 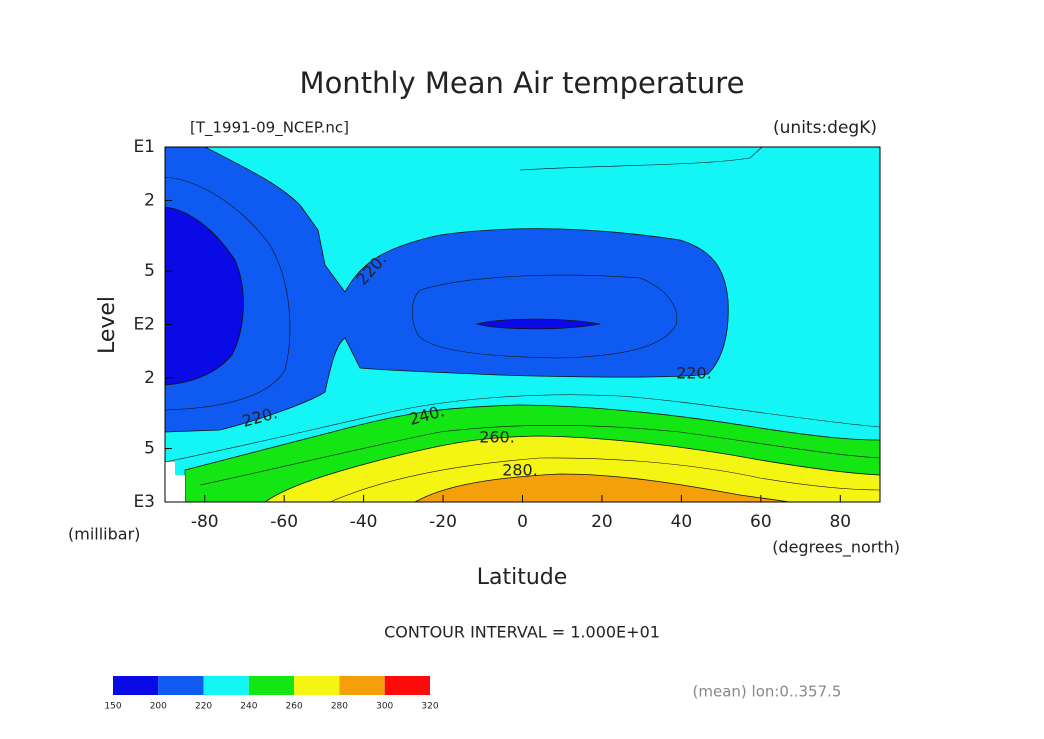 I want to click on subtitle: [T_1991-09_NCEP.nc], so click(x=269, y=128).